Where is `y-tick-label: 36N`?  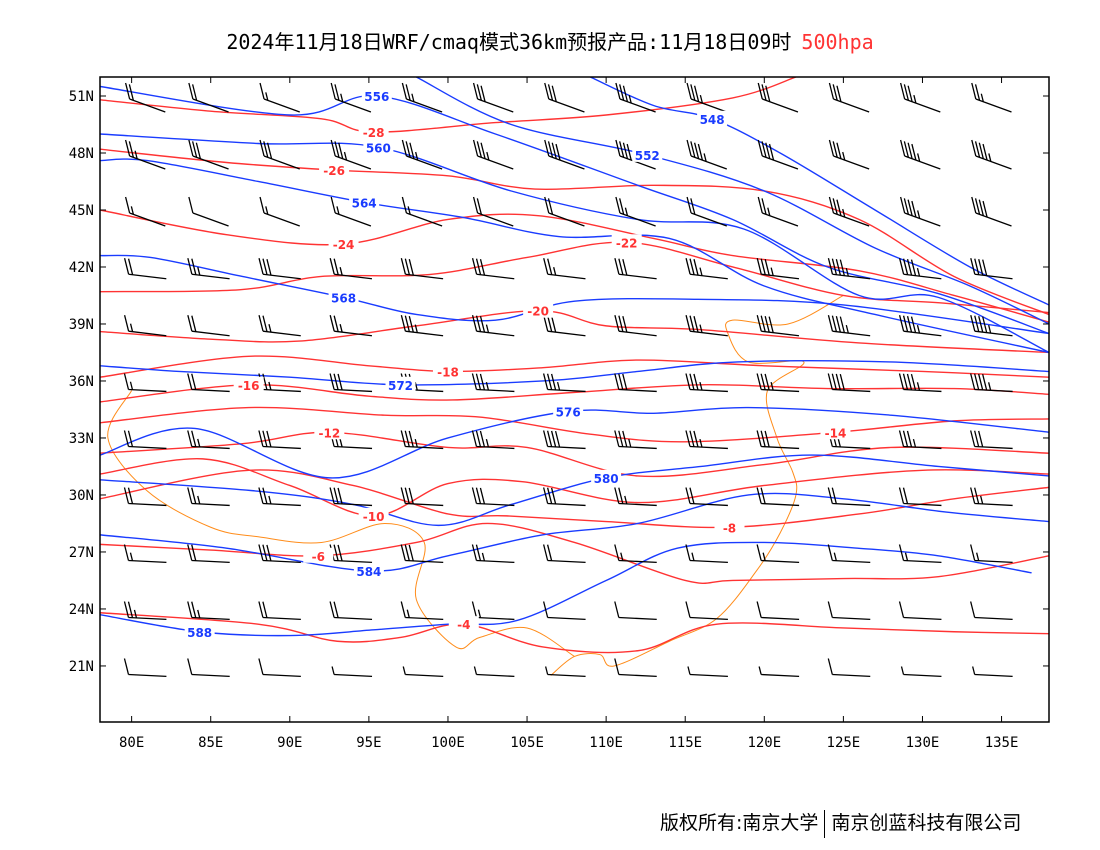
y-tick-label: 36N is located at coordinates (81, 382).